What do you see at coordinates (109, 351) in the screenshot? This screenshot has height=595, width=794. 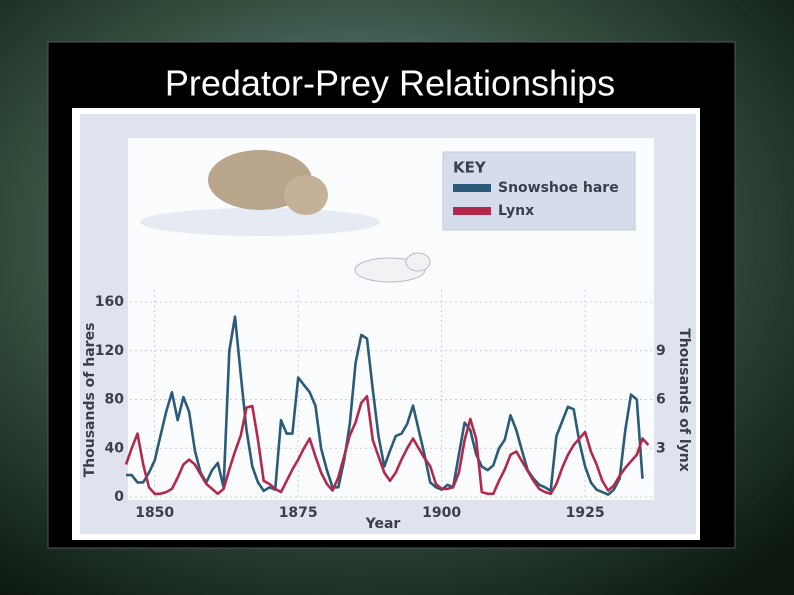 I see `y-tick-label: 120` at bounding box center [109, 351].